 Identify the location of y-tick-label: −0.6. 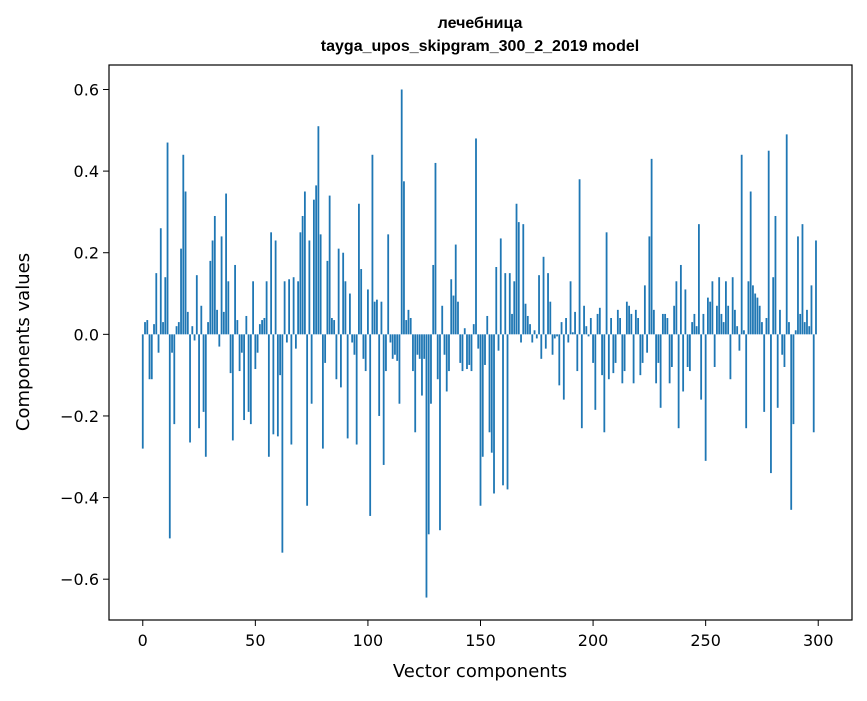
(79, 579).